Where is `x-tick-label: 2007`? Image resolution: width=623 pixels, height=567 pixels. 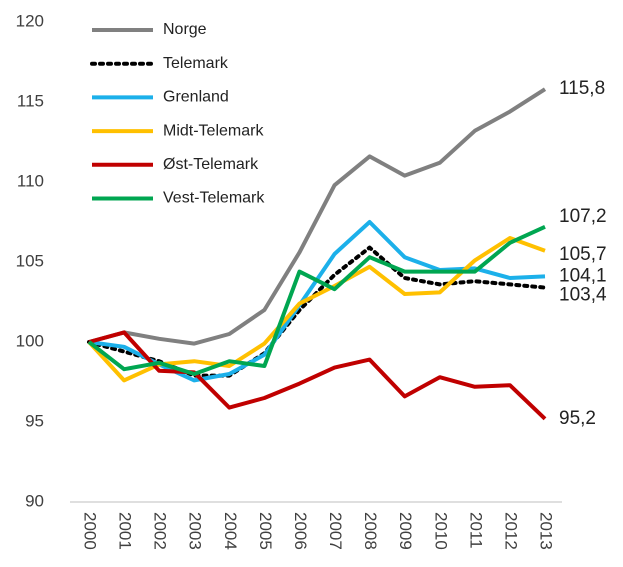
x-tick-label: 2007 is located at coordinates (335, 531).